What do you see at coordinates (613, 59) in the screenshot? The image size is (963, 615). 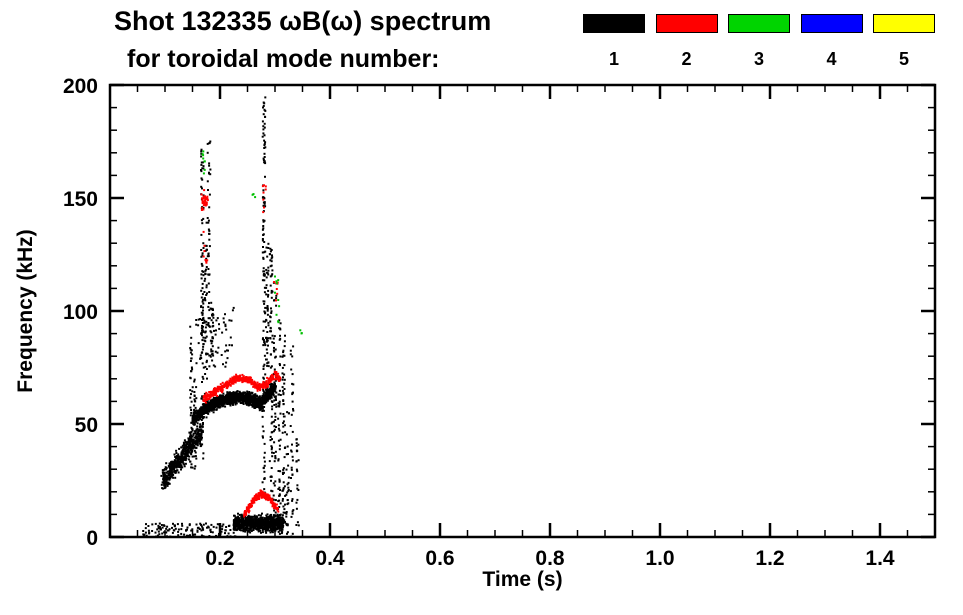 I see `legend-label-mode-1: 1` at bounding box center [613, 59].